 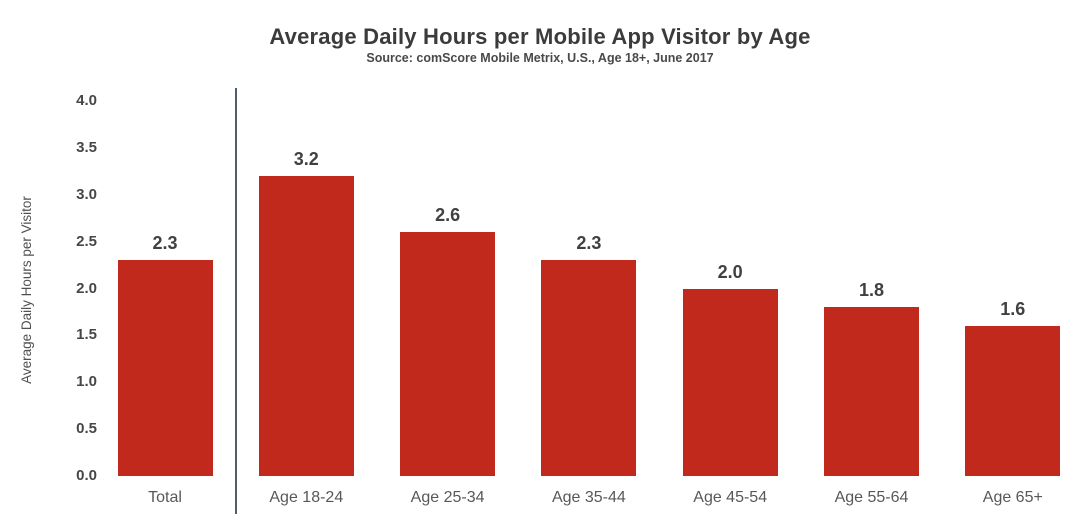 What do you see at coordinates (26, 290) in the screenshot?
I see `y-axis-title: Average Daily Hours per Visitor` at bounding box center [26, 290].